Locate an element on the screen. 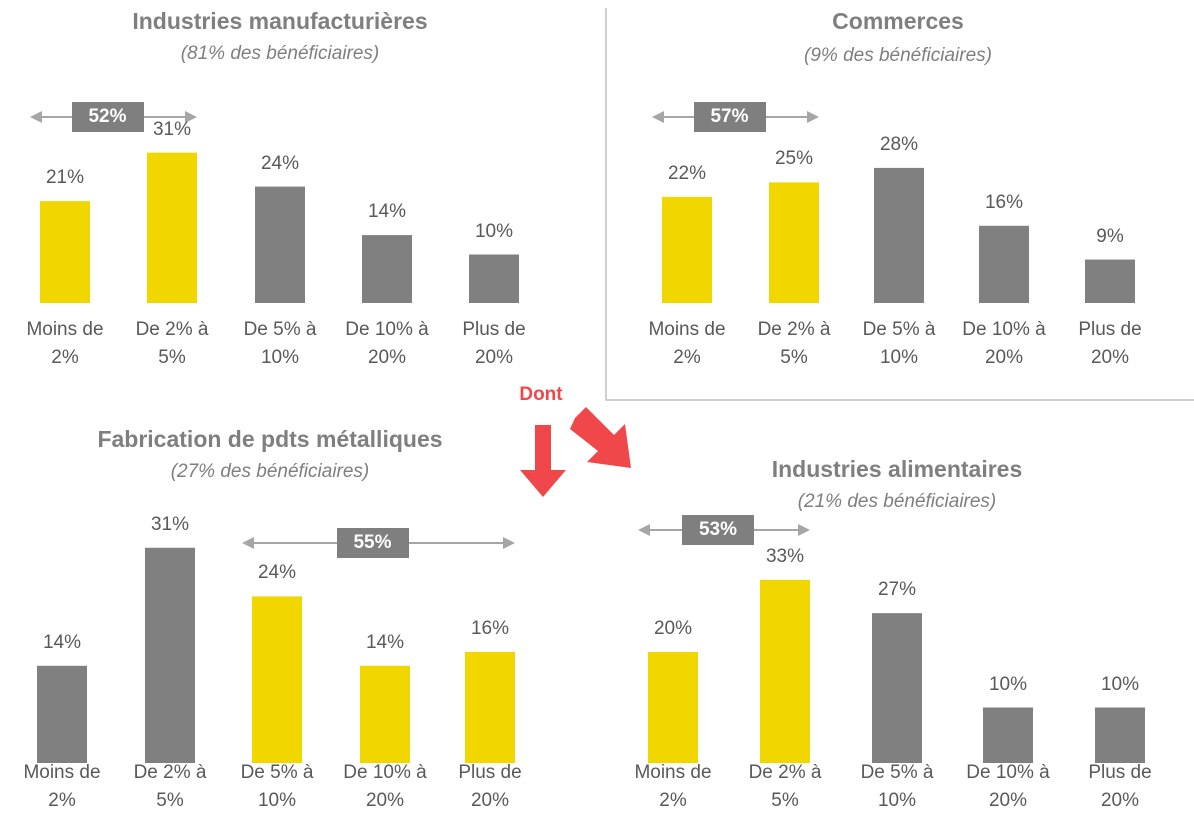  down-arrow is located at coordinates (543, 461).